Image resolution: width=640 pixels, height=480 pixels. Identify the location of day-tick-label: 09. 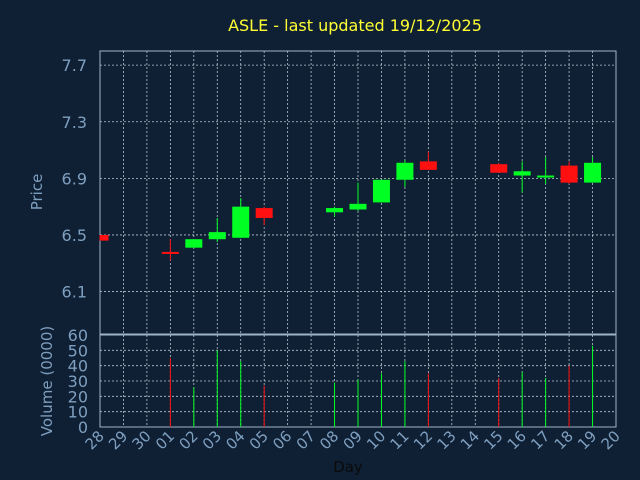
(353, 440).